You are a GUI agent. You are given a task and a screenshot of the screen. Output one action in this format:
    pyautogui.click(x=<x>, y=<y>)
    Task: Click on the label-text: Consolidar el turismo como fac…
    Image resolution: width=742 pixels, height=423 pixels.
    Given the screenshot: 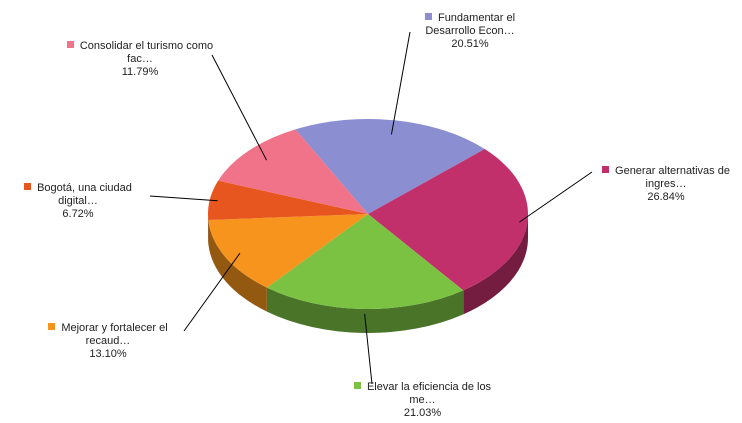 What is the action you would take?
    pyautogui.click(x=146, y=52)
    